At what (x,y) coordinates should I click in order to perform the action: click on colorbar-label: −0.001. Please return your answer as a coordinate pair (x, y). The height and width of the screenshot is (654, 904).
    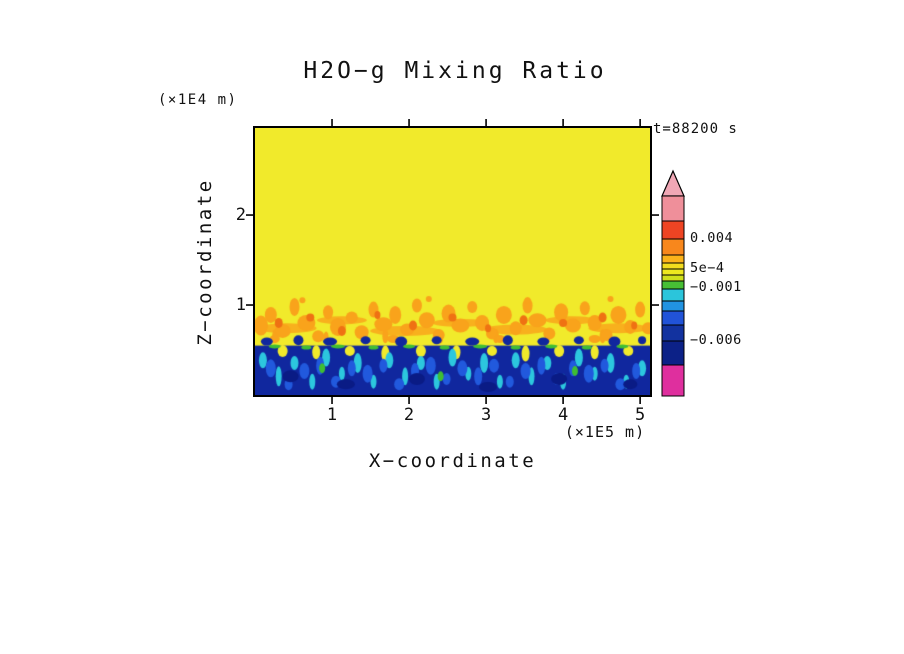
    Looking at the image, I should click on (716, 287).